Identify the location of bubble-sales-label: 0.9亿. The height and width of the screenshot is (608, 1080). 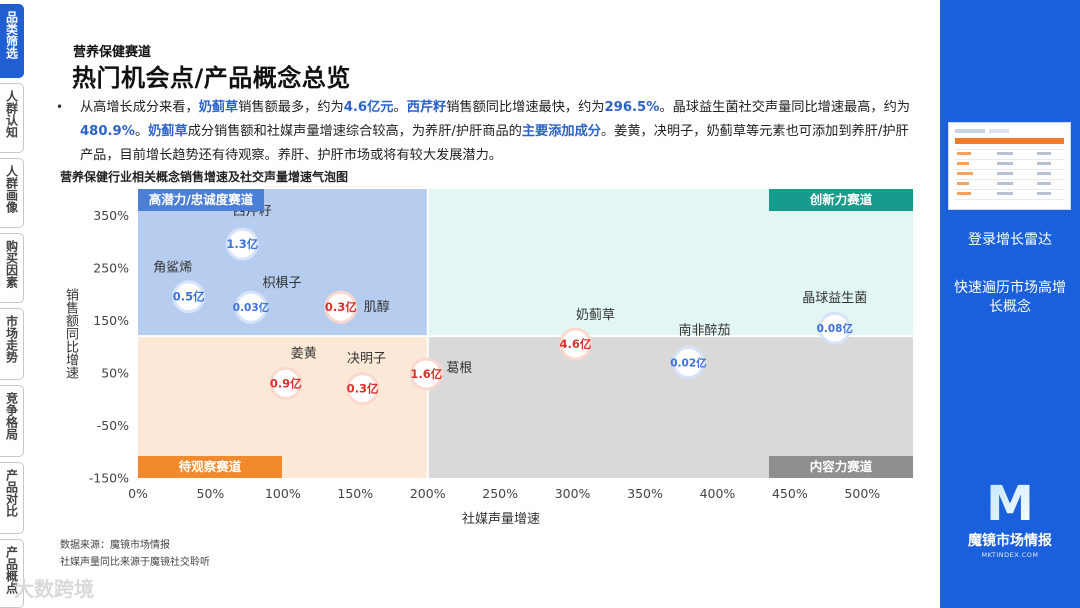
(286, 383).